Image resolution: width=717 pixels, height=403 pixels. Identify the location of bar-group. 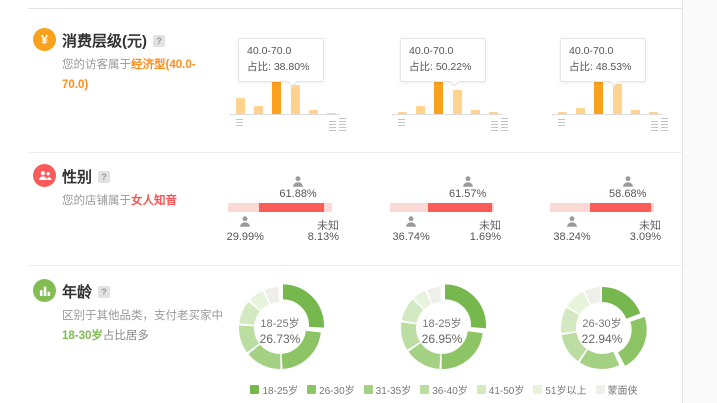
(608, 97).